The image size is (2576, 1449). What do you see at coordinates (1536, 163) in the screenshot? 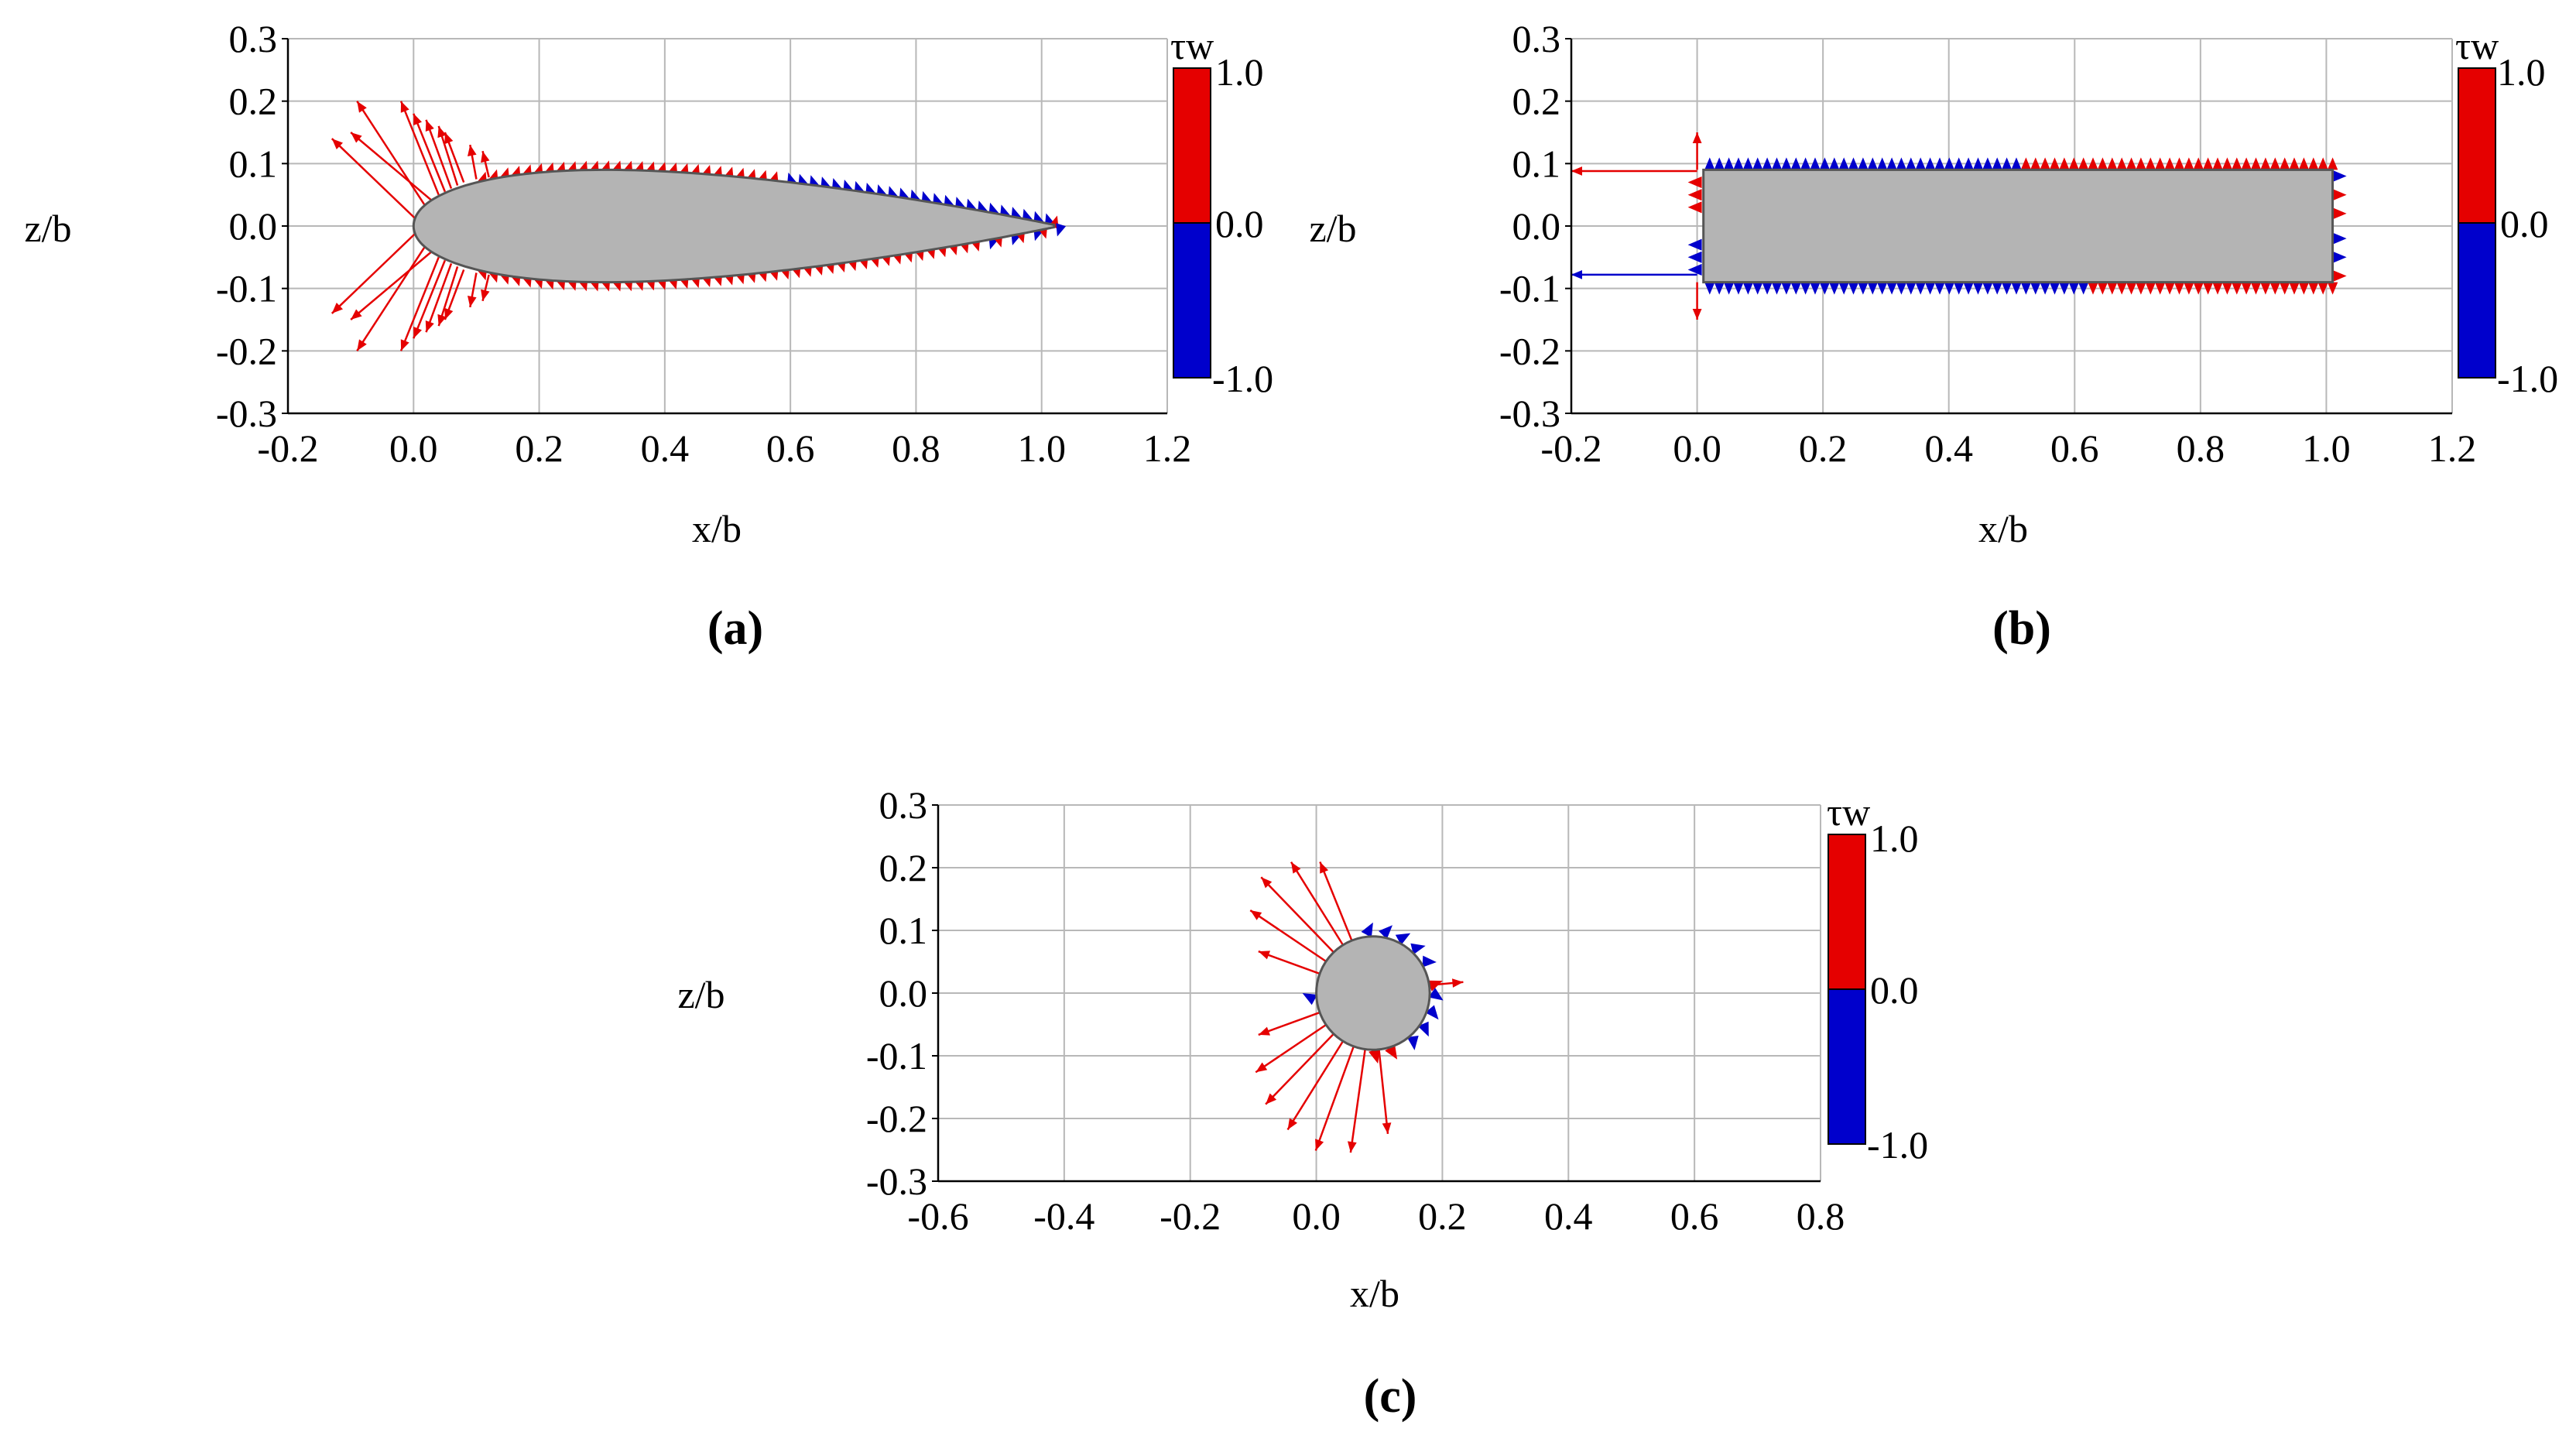
I see `y-tick-label: 0.1` at bounding box center [1536, 163].